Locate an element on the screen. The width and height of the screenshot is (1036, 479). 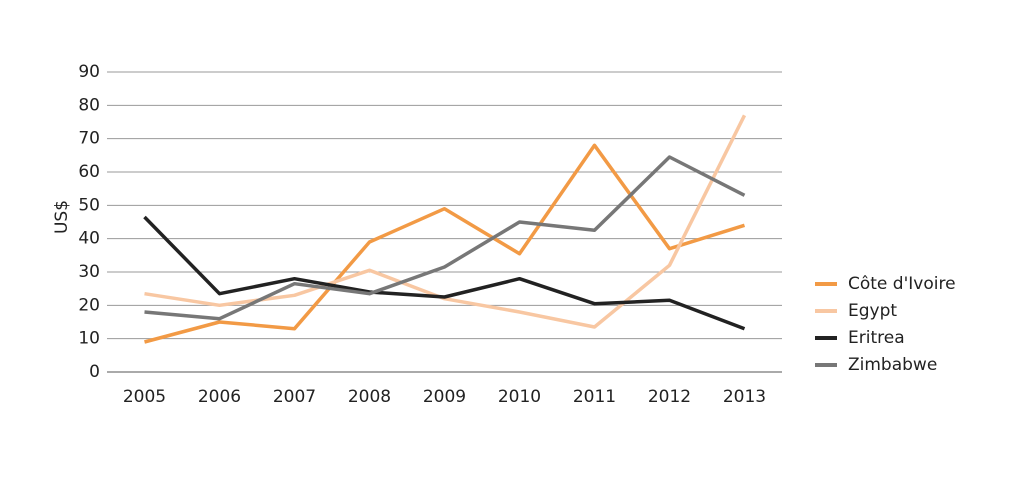
y-tick-label: 50 is located at coordinates (89, 205).